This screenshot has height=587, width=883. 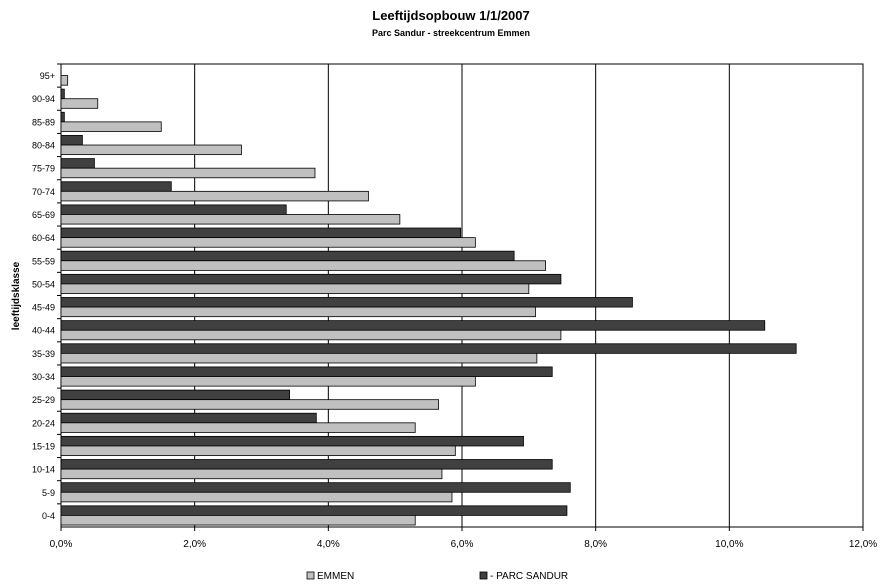 I want to click on x-tick-label: 10,0%, so click(x=729, y=544).